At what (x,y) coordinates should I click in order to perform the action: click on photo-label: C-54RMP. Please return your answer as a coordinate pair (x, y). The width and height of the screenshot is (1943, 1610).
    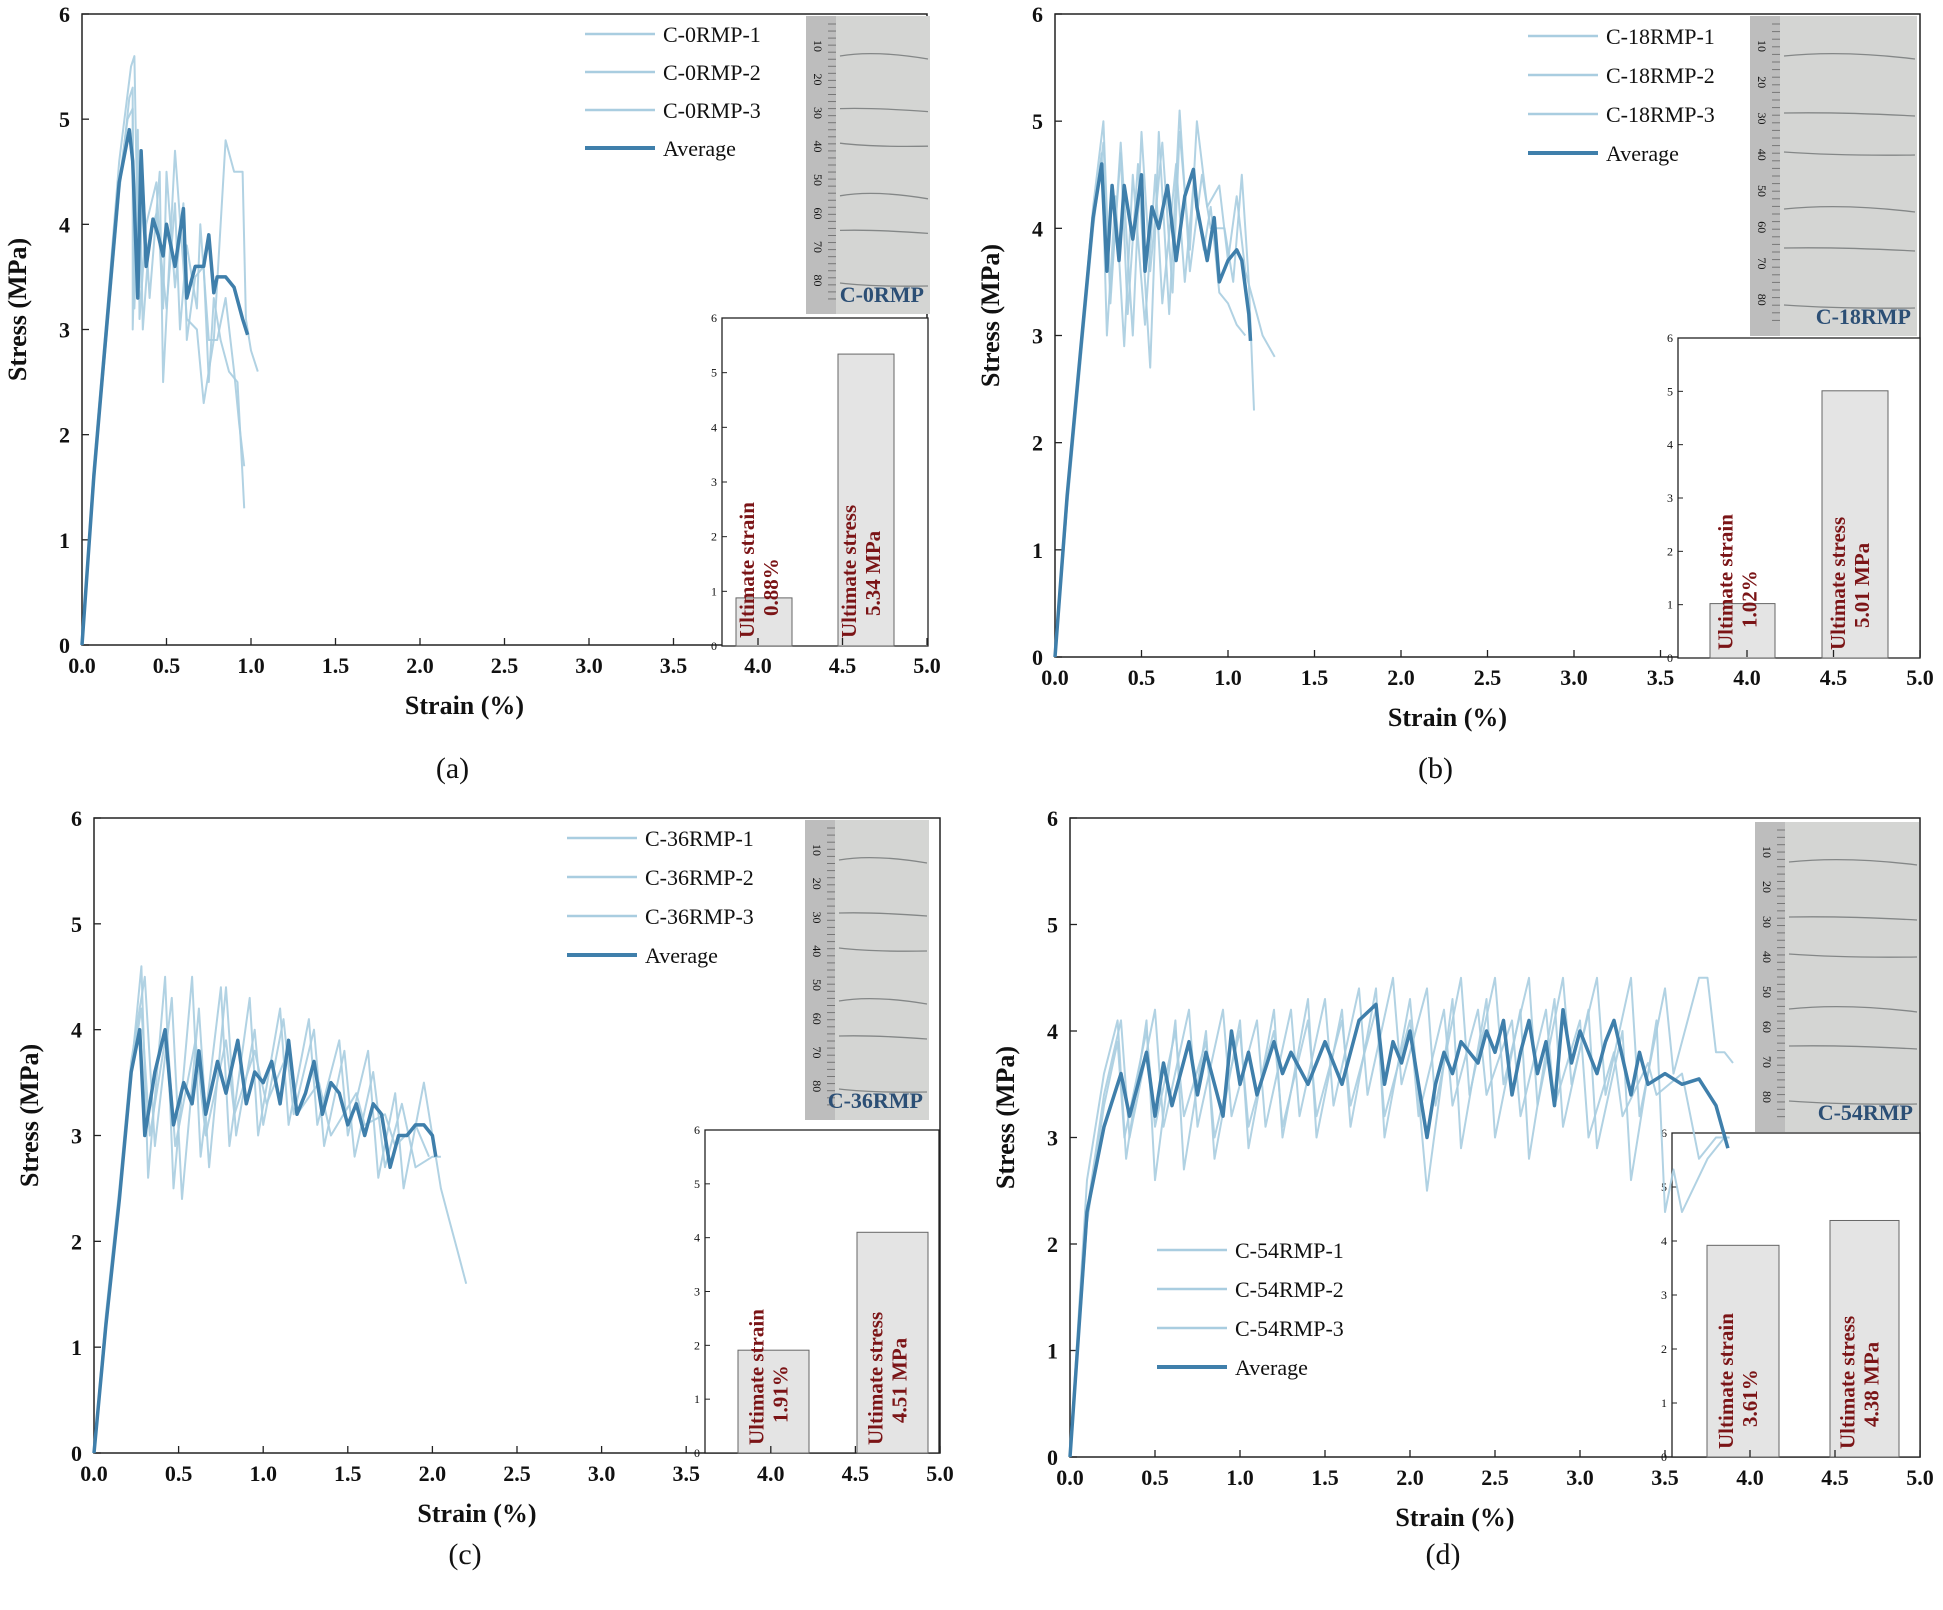
    Looking at the image, I should click on (1865, 1112).